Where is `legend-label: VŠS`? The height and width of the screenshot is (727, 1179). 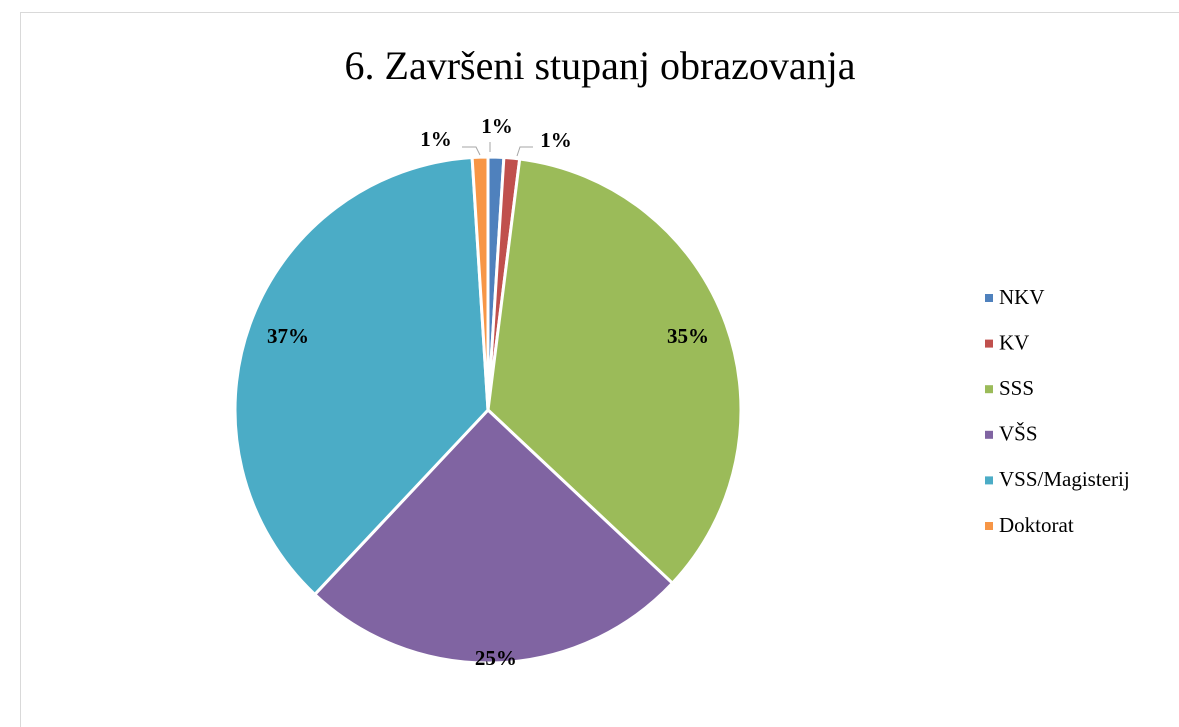
legend-label: VŠS is located at coordinates (1018, 434).